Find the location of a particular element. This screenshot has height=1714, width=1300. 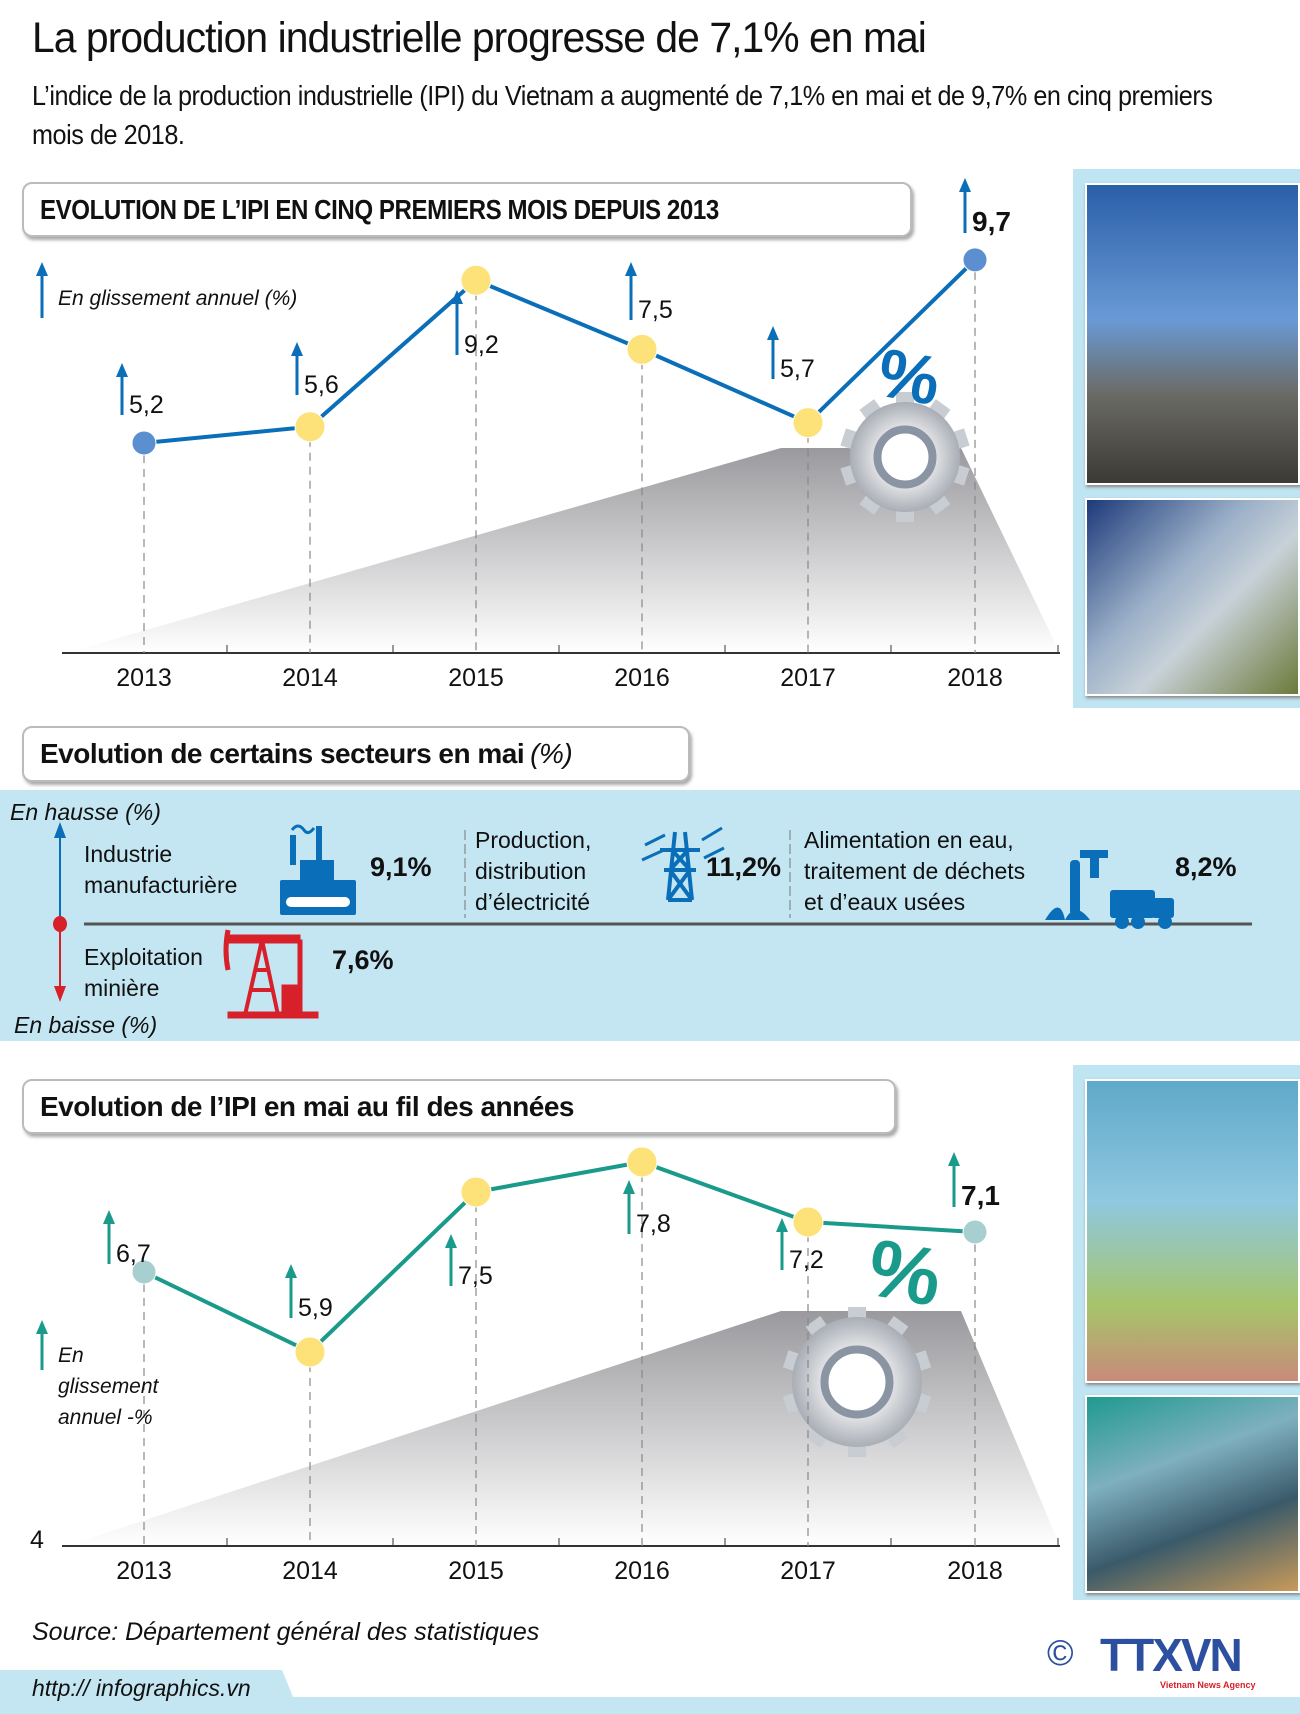

sector-name-line: d’électricité is located at coordinates (533, 902).